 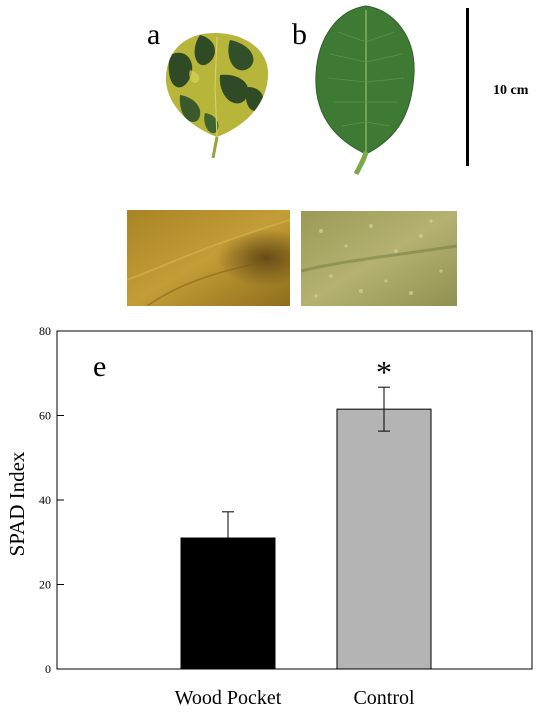 What do you see at coordinates (154, 34) in the screenshot?
I see `panel-label-a: a` at bounding box center [154, 34].